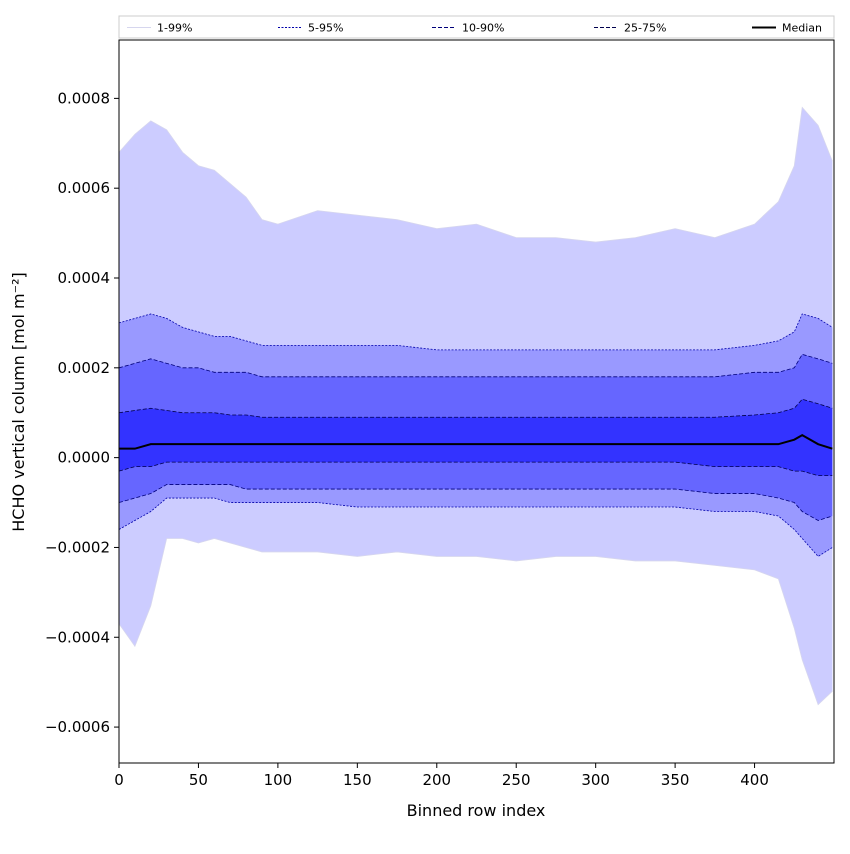  Describe the element at coordinates (475, 502) in the screenshot. I see `band-lower-line-10-90%` at that location.